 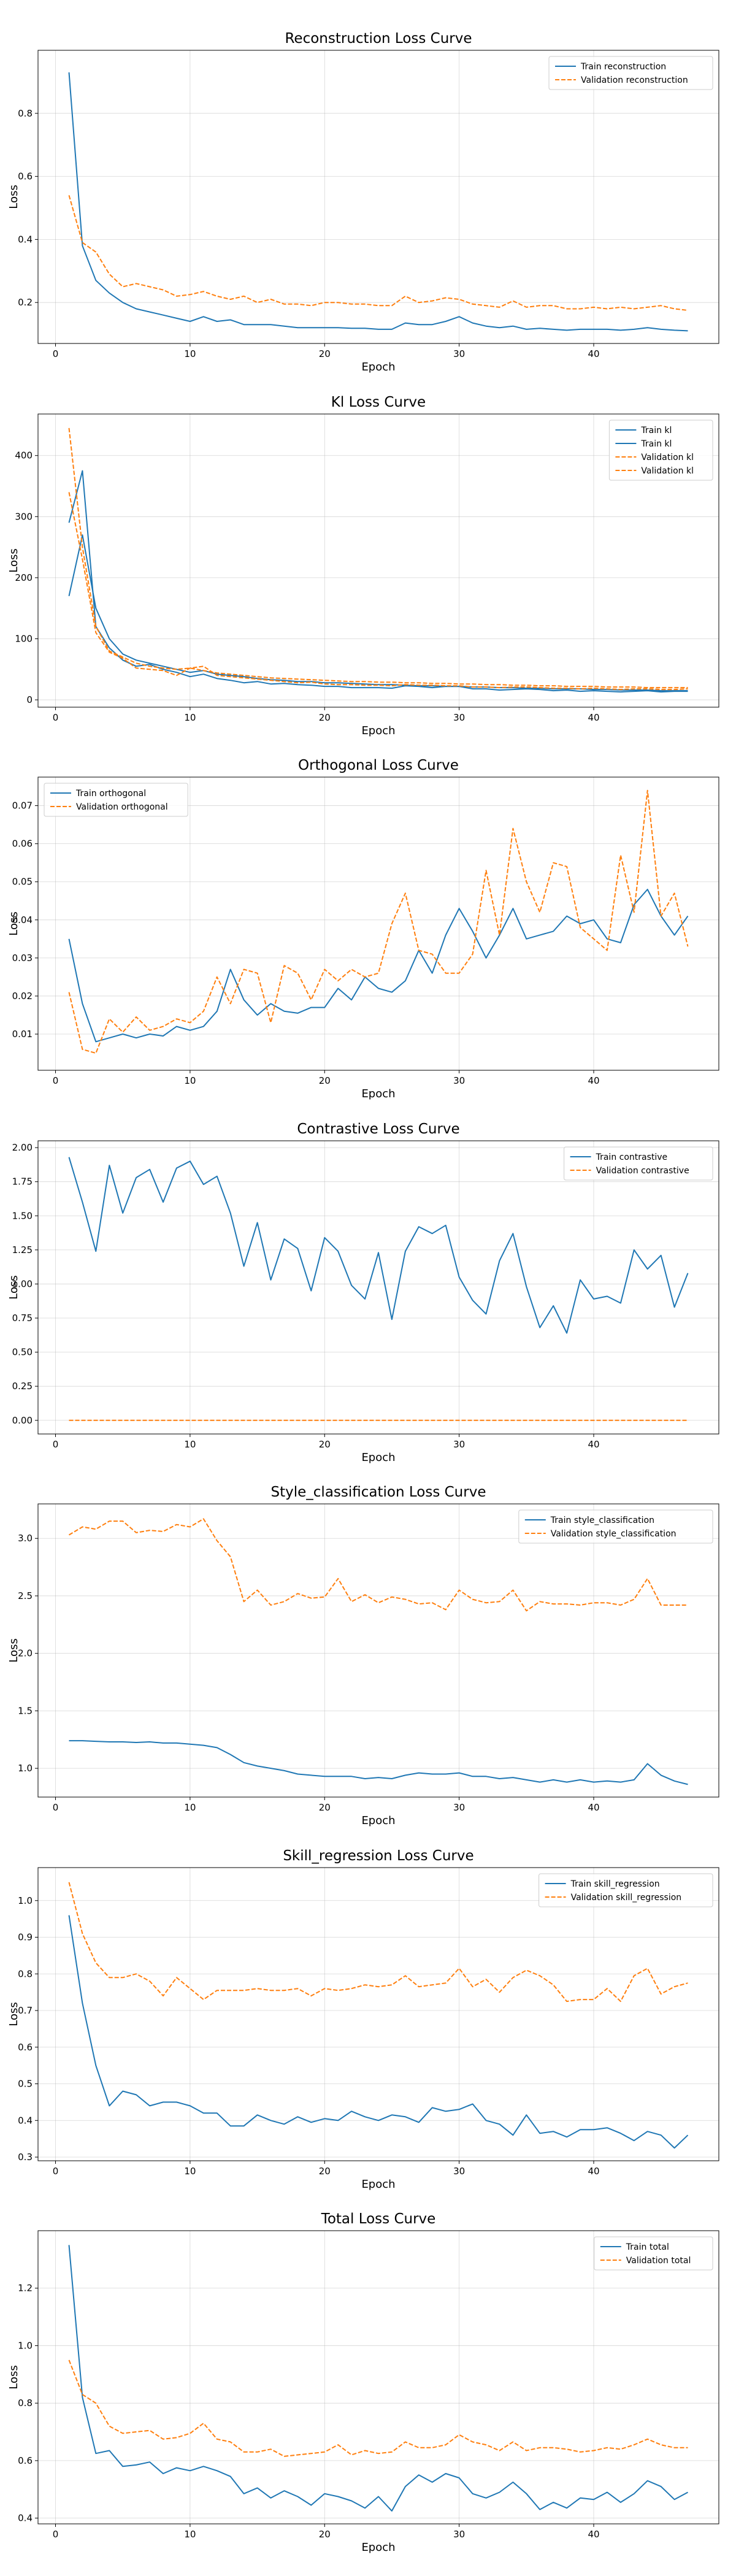 I want to click on y-tick-label: 0.7, so click(x=25, y=2010).